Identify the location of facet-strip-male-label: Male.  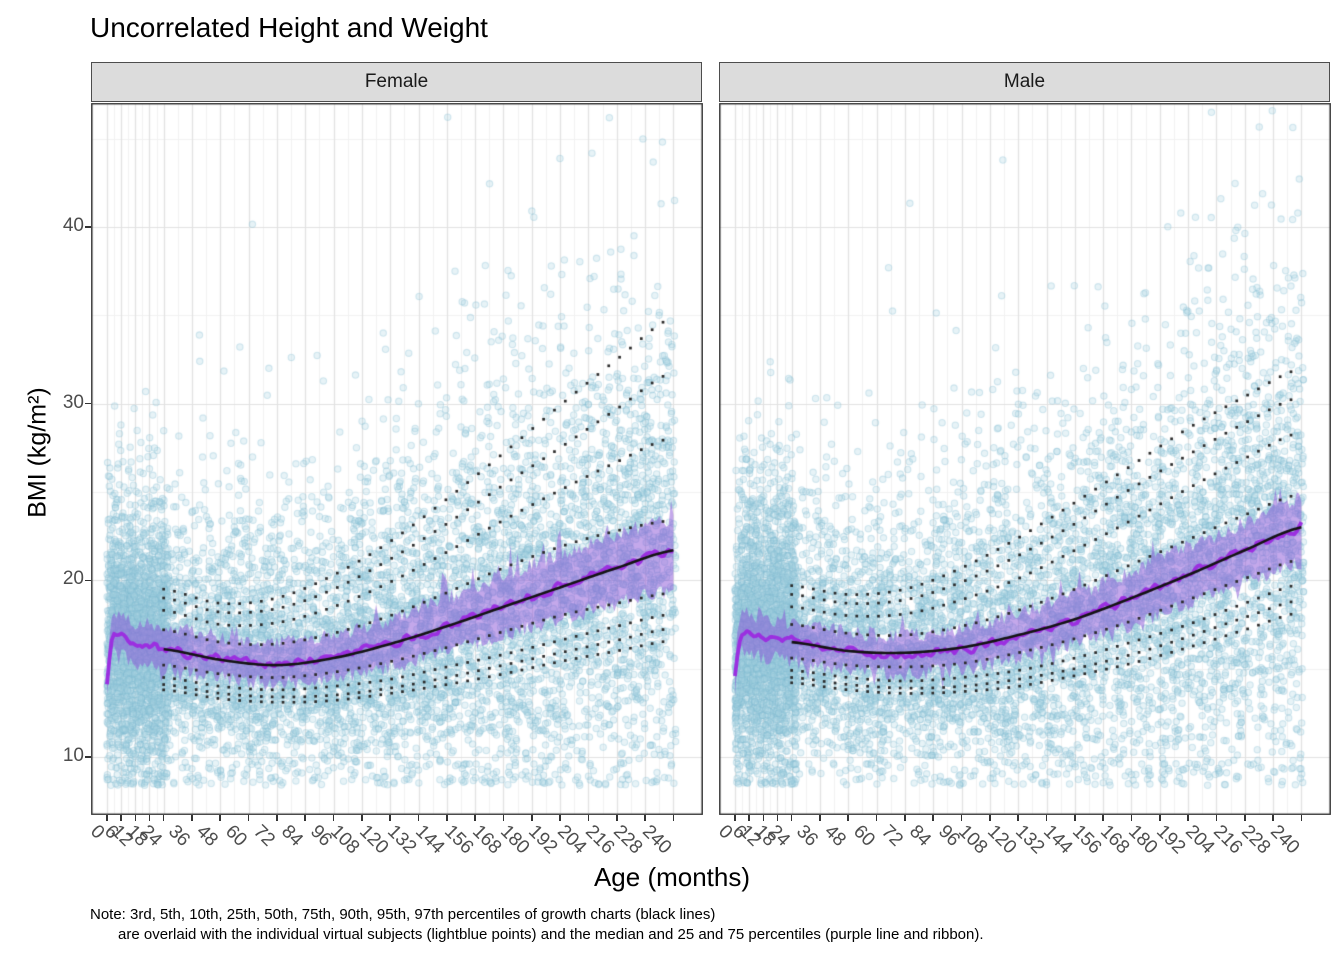
(1024, 81).